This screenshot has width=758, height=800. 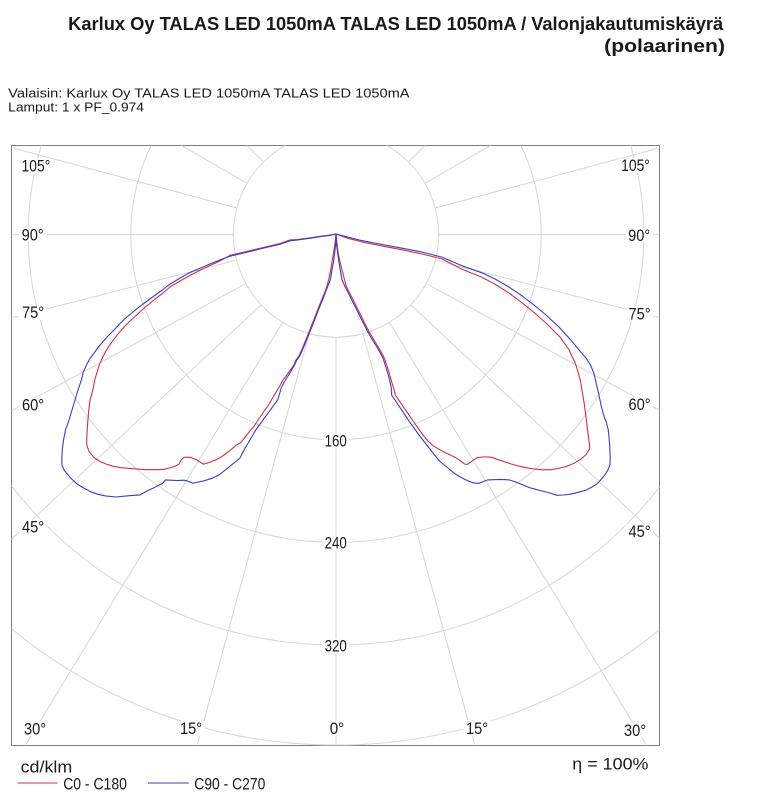 I want to click on svg-text: 0°, so click(x=337, y=729).